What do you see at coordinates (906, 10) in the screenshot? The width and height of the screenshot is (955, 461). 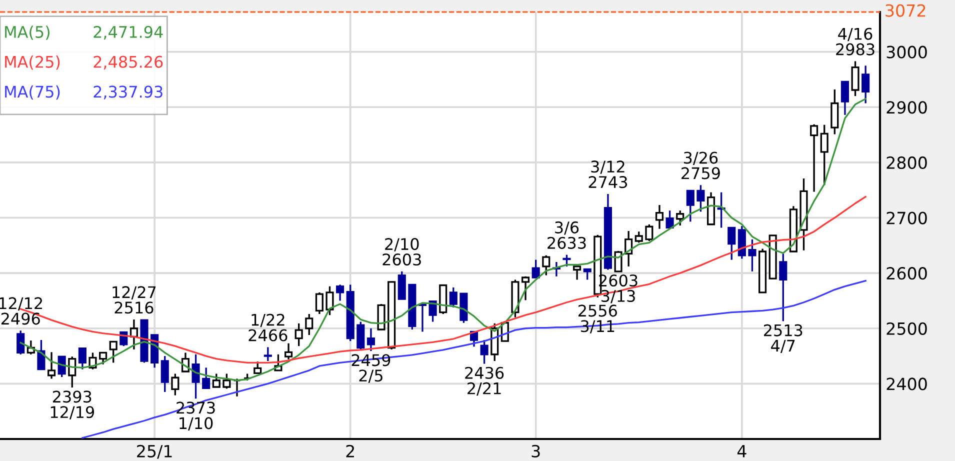 I see `ref-line-label: 3072` at bounding box center [906, 10].